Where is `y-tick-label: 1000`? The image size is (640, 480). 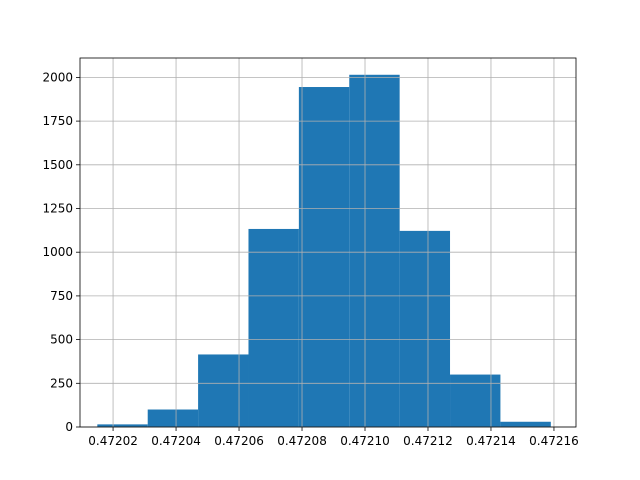 y-tick-label: 1000 is located at coordinates (57, 252).